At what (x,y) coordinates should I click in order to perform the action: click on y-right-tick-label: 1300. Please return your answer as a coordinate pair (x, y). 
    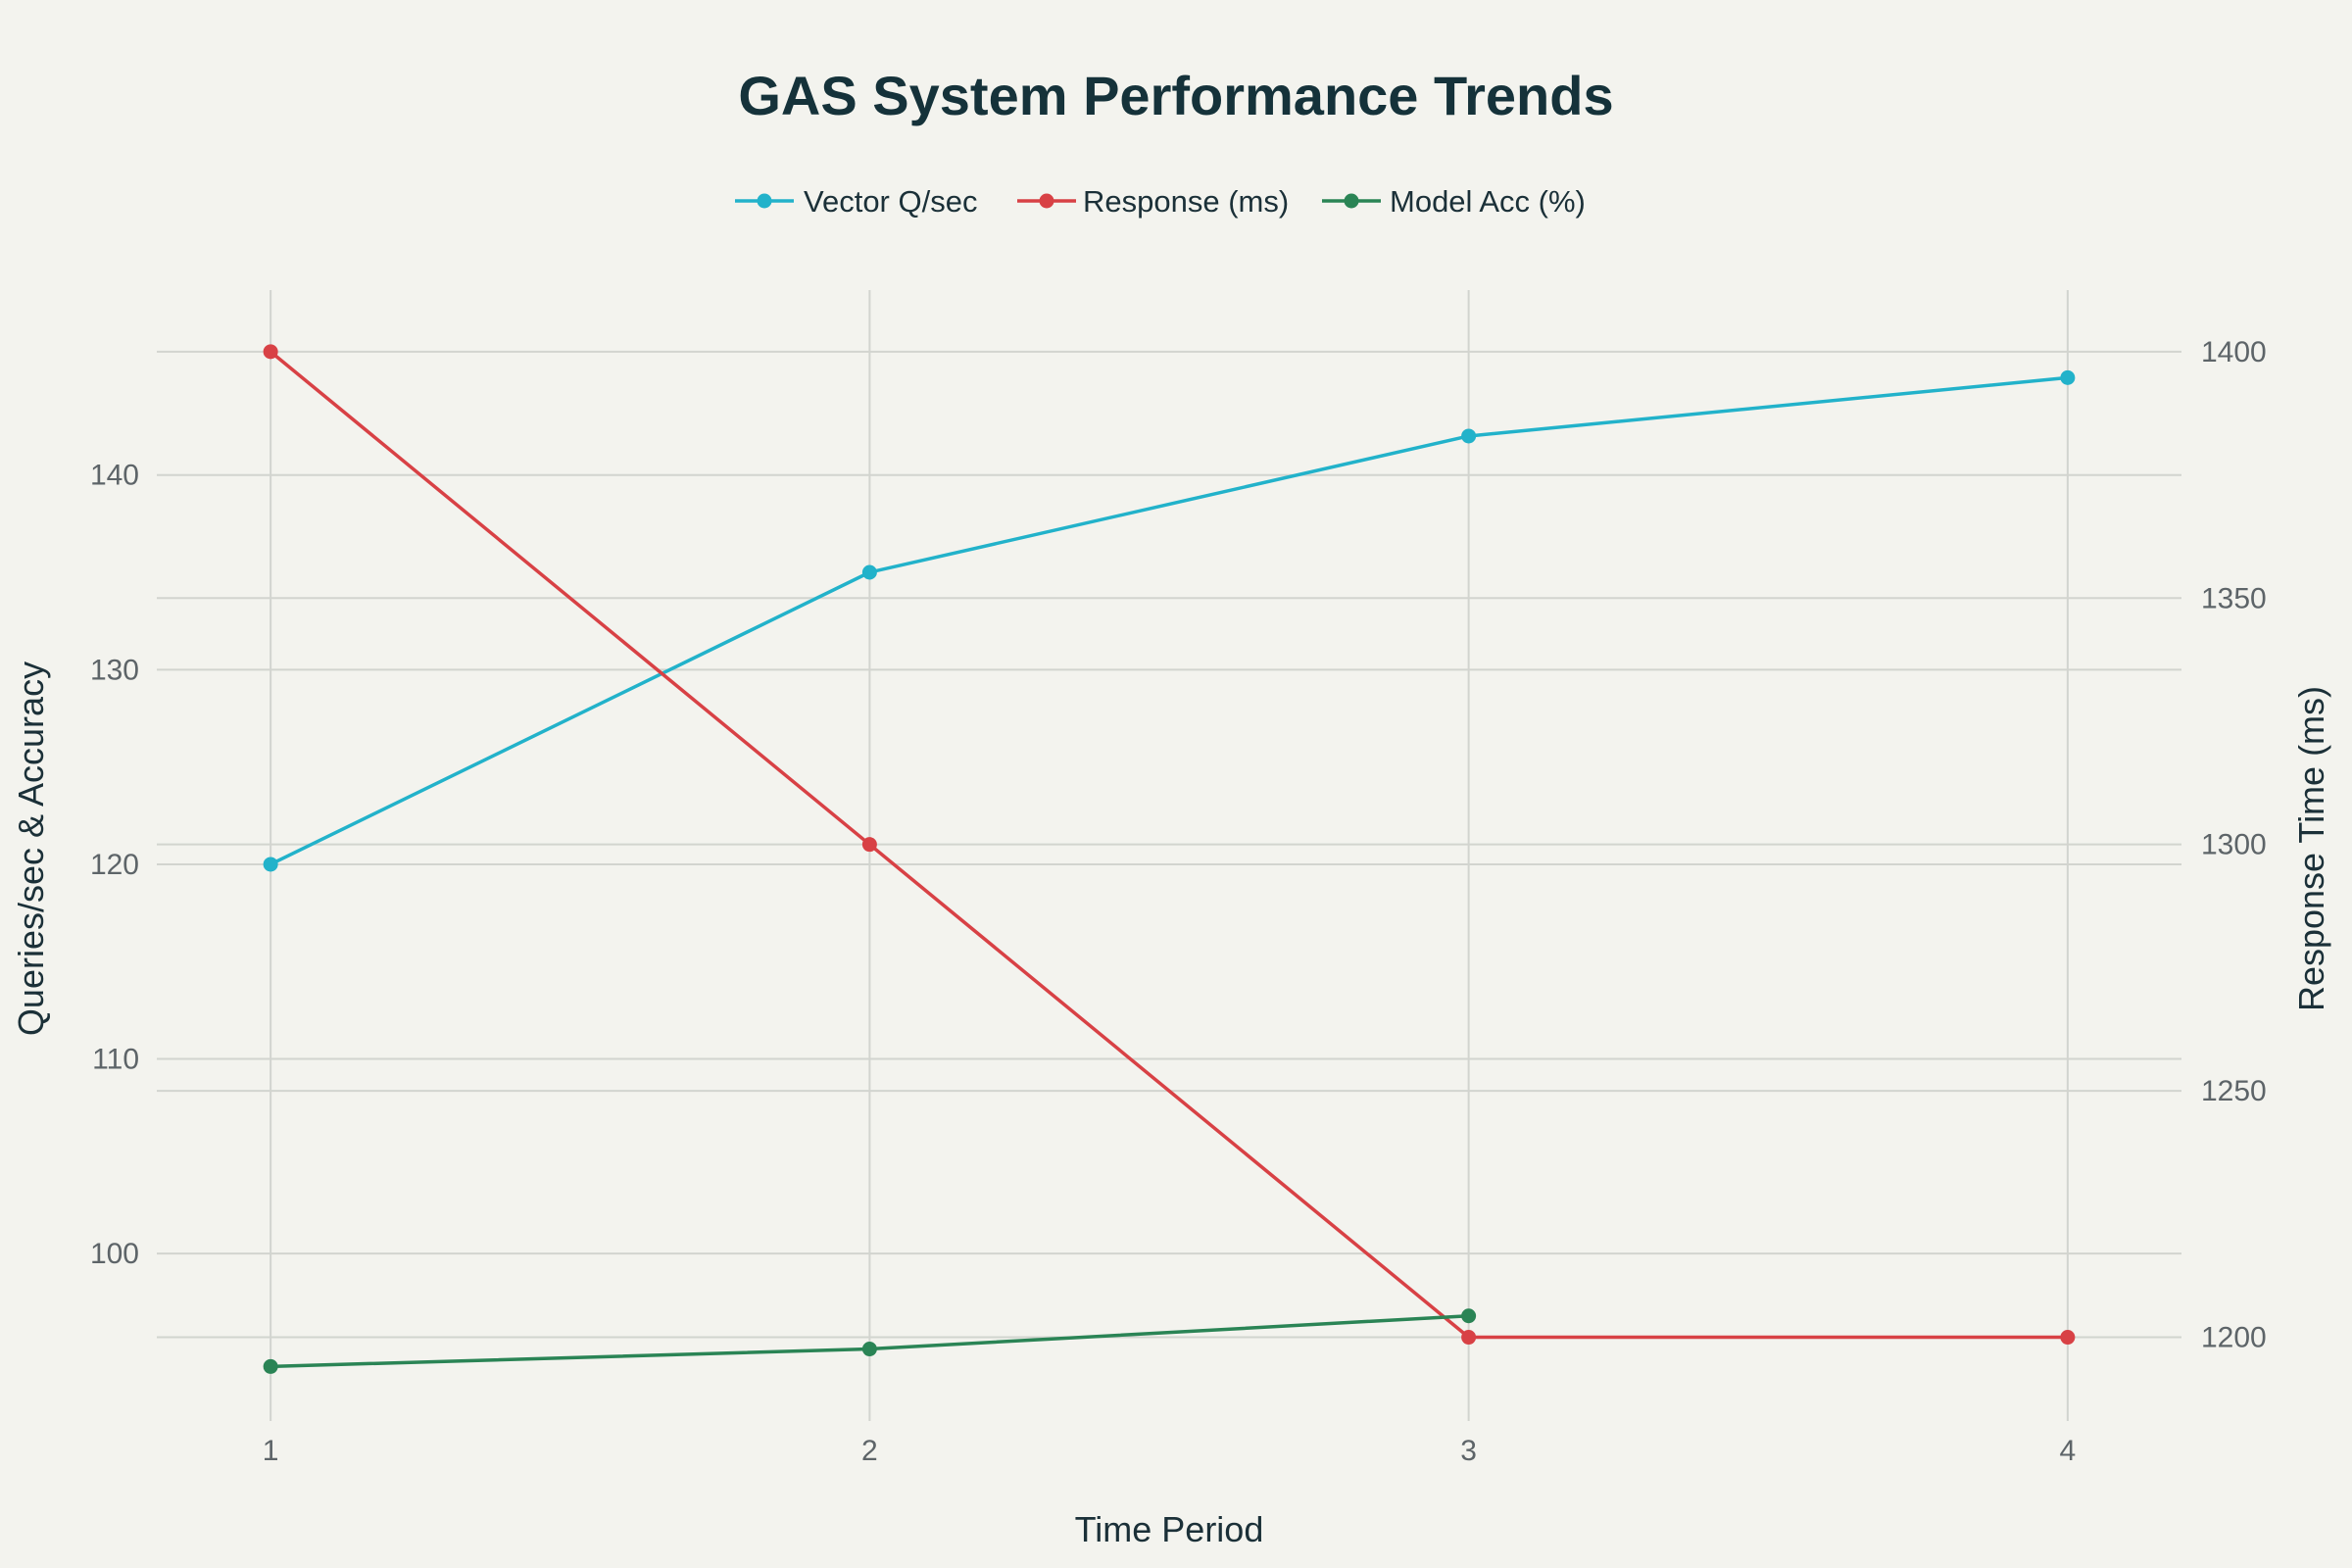
    Looking at the image, I should click on (2234, 845).